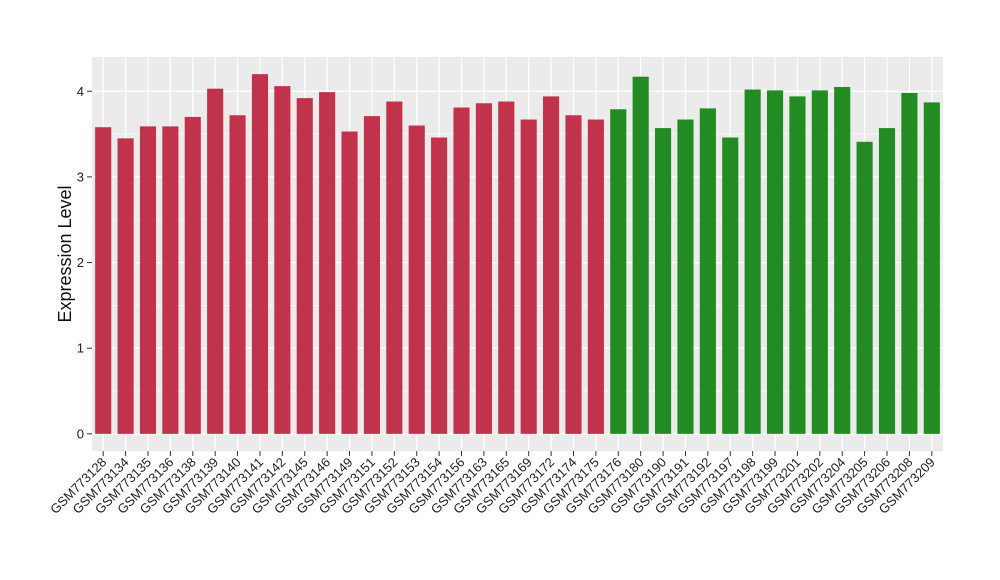 The image size is (1000, 580). Describe the element at coordinates (371, 275) in the screenshot. I see `bar-GSM773151` at that location.